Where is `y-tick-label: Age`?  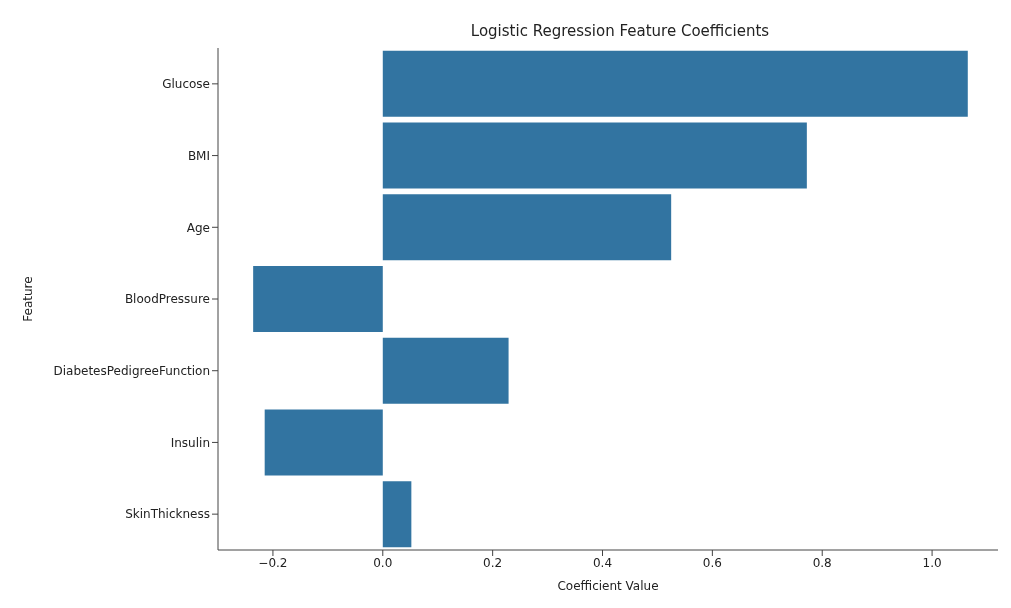
y-tick-label: Age is located at coordinates (198, 227).